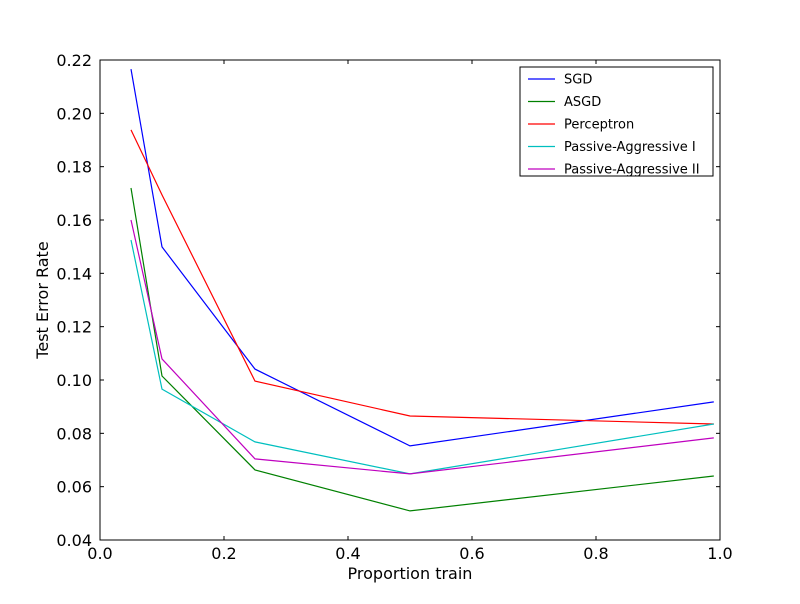  I want to click on legend-box, so click(616, 121).